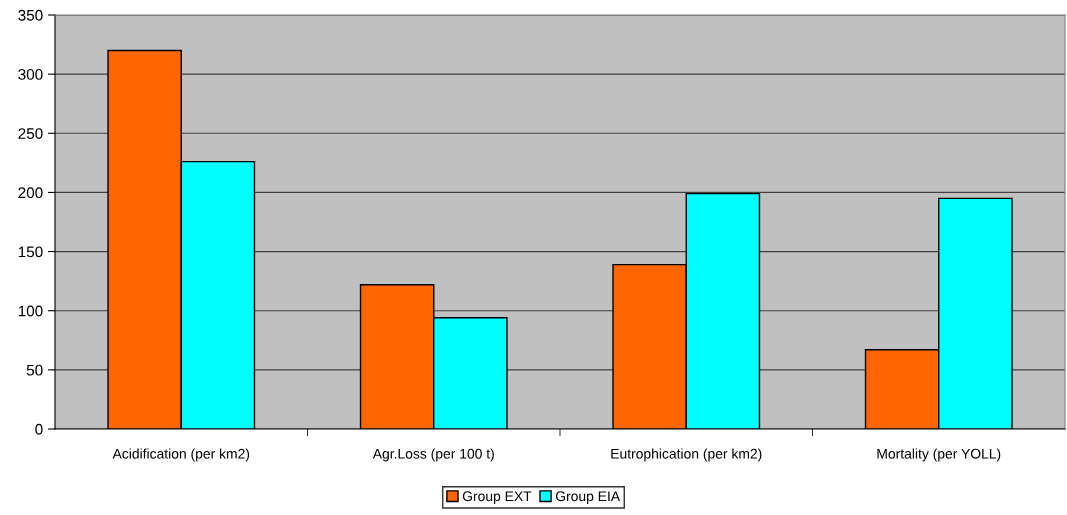  I want to click on y-tick-label: 300, so click(30, 74).